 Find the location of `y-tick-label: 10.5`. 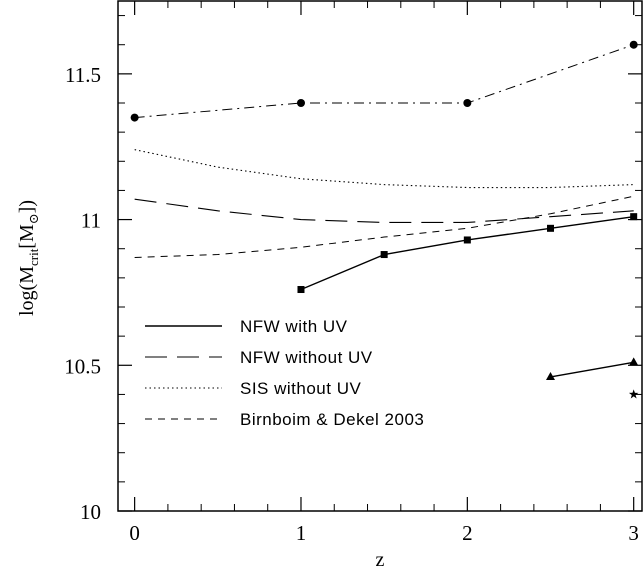

y-tick-label: 10.5 is located at coordinates (82, 366).